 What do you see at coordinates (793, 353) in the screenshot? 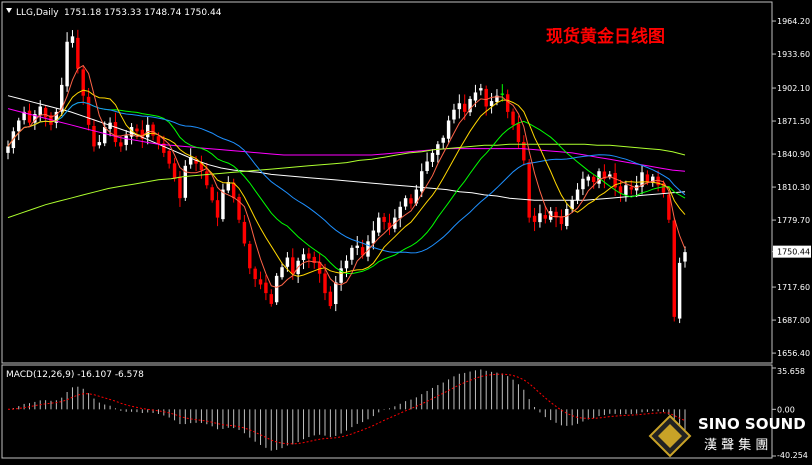
I see `price-tick-label: 1656.40` at bounding box center [793, 353].